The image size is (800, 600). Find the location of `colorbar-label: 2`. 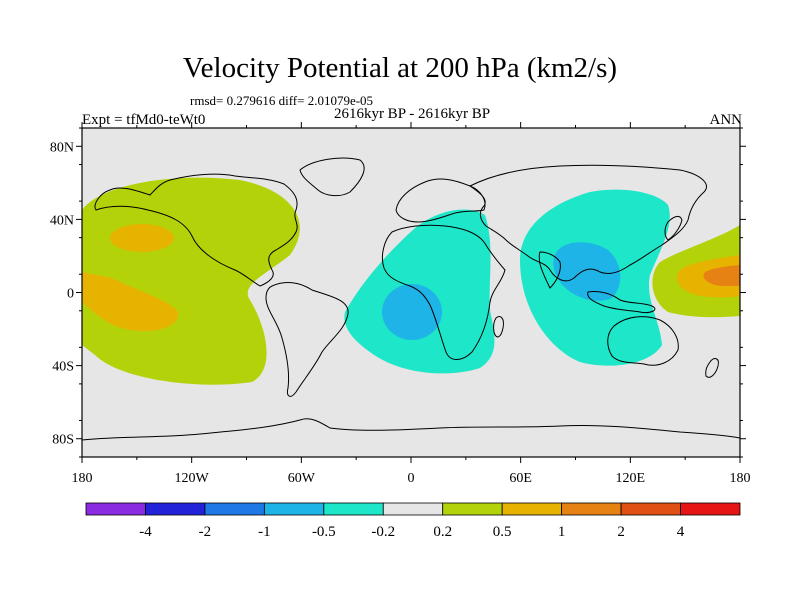

colorbar-label: 2 is located at coordinates (621, 532).